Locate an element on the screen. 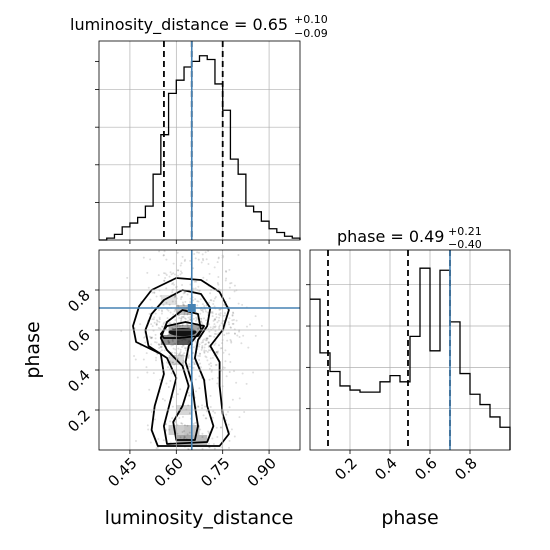  luminosity-distance-title-plus: +0.10 is located at coordinates (311, 19).